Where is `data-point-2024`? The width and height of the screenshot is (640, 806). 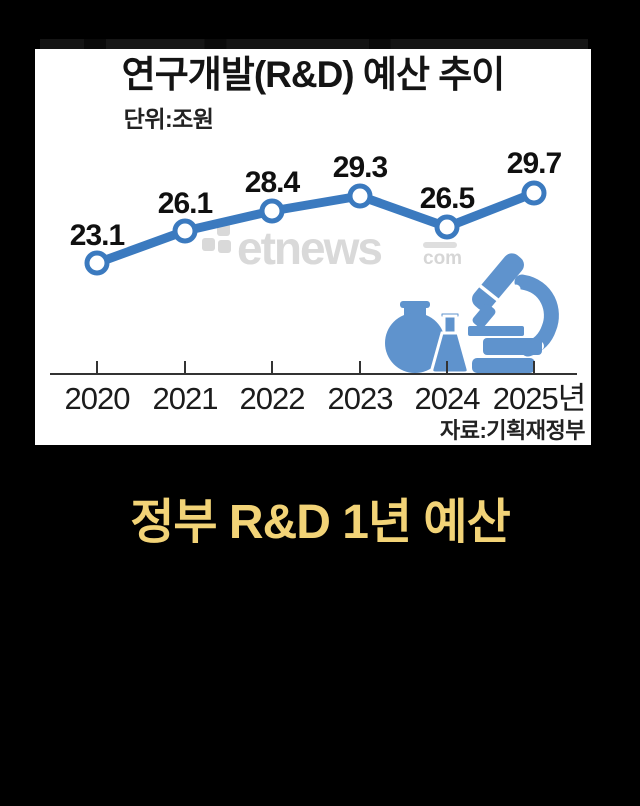
data-point-2024 is located at coordinates (447, 227).